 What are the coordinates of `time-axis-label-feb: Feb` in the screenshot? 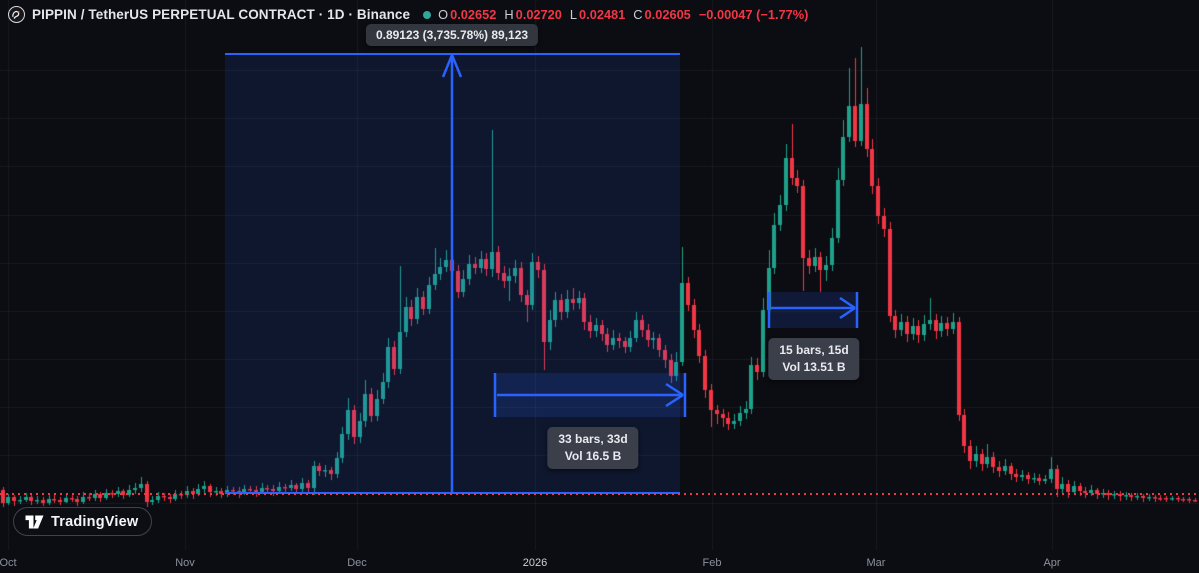 It's located at (712, 563).